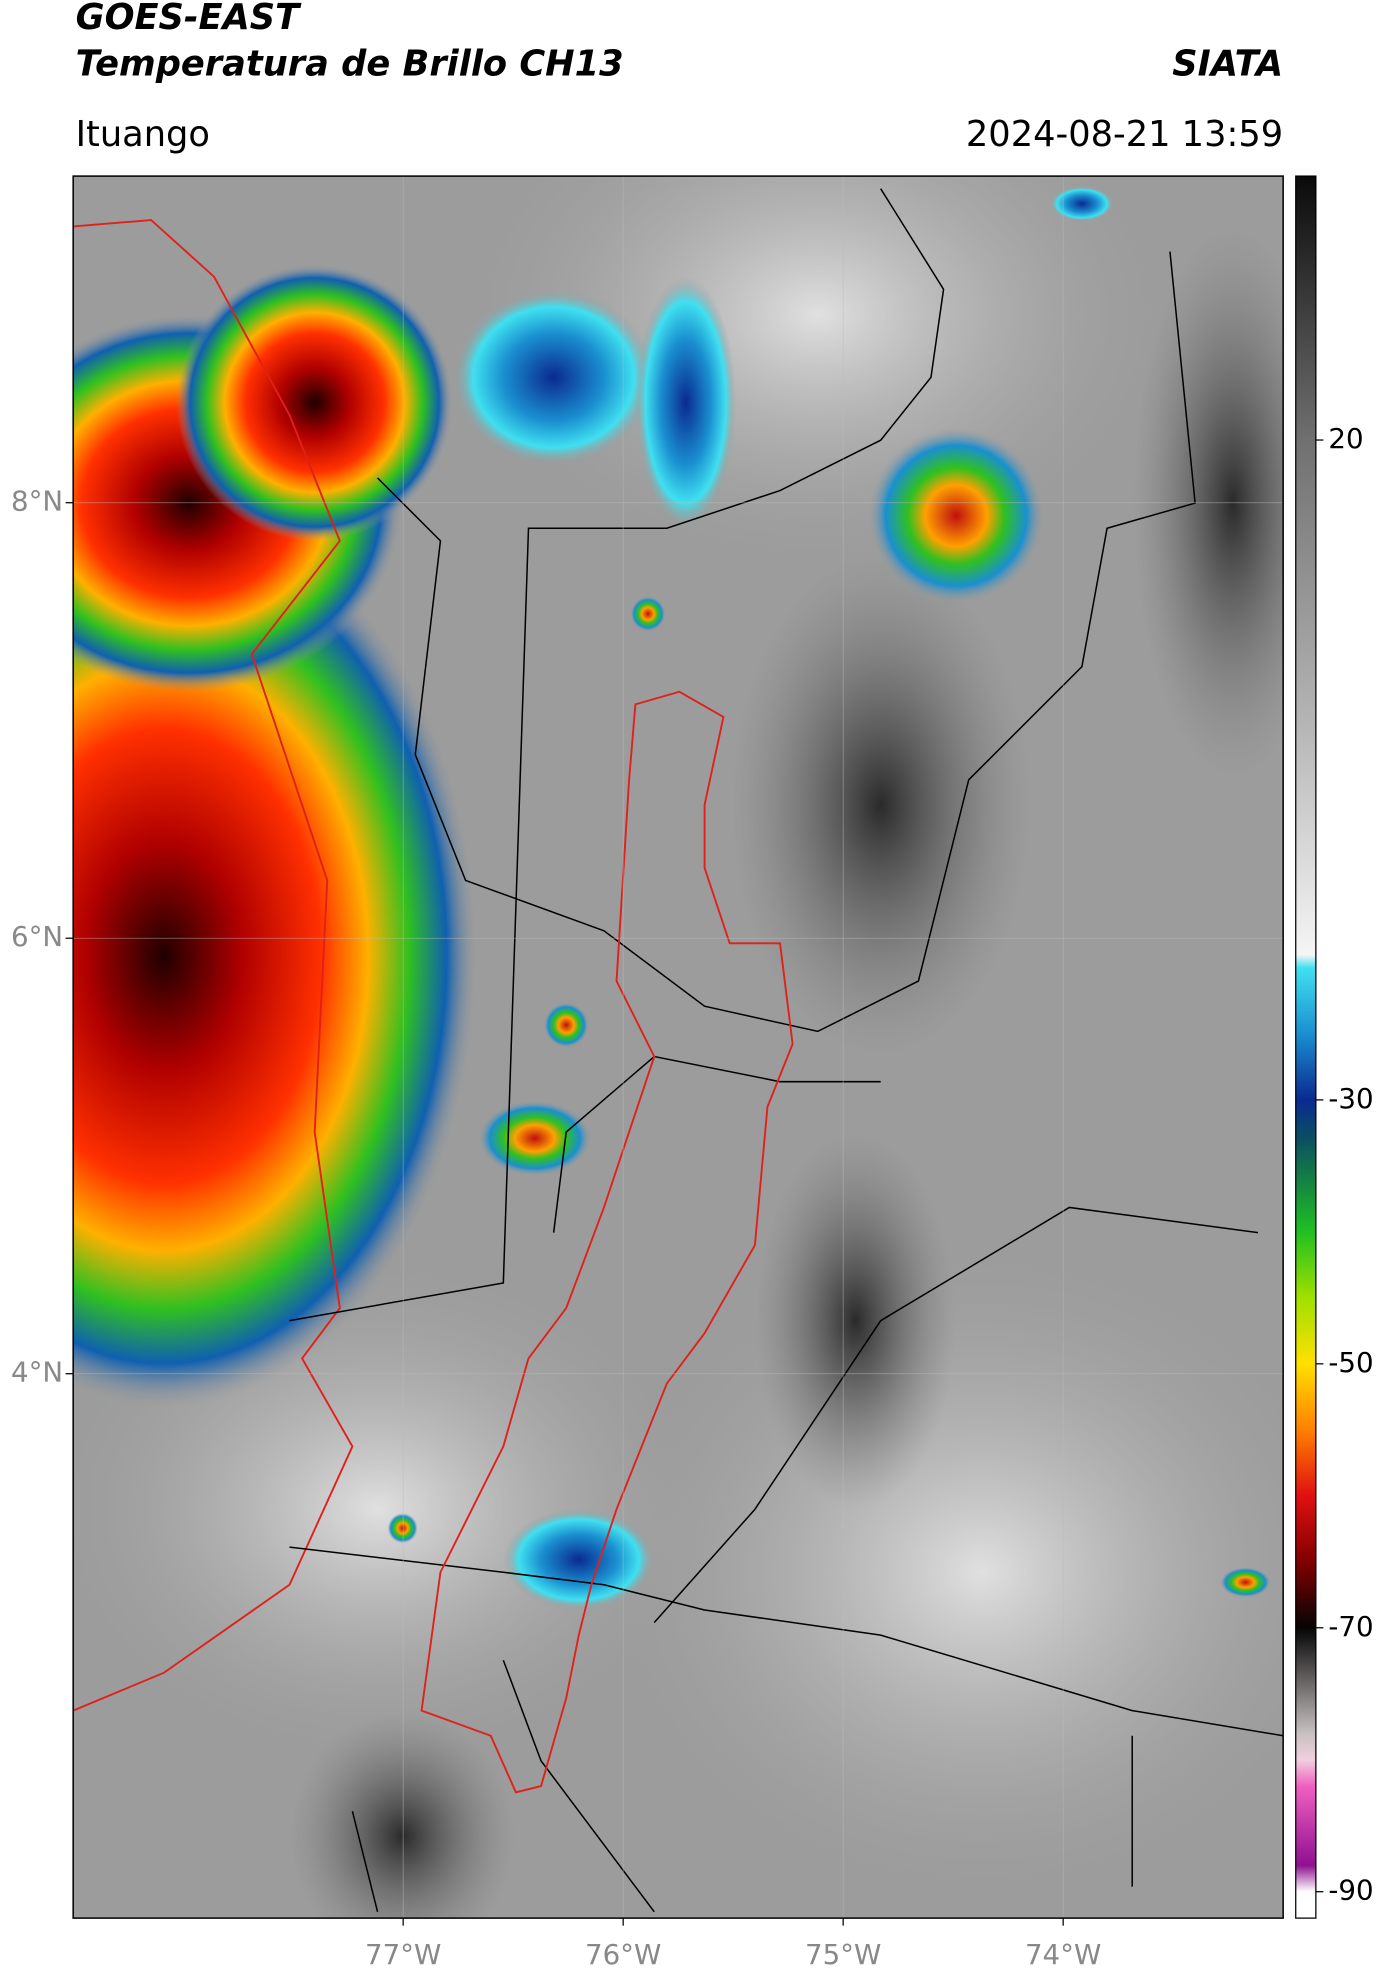  I want to click on x-tick-label: 75°W, so click(843, 1954).